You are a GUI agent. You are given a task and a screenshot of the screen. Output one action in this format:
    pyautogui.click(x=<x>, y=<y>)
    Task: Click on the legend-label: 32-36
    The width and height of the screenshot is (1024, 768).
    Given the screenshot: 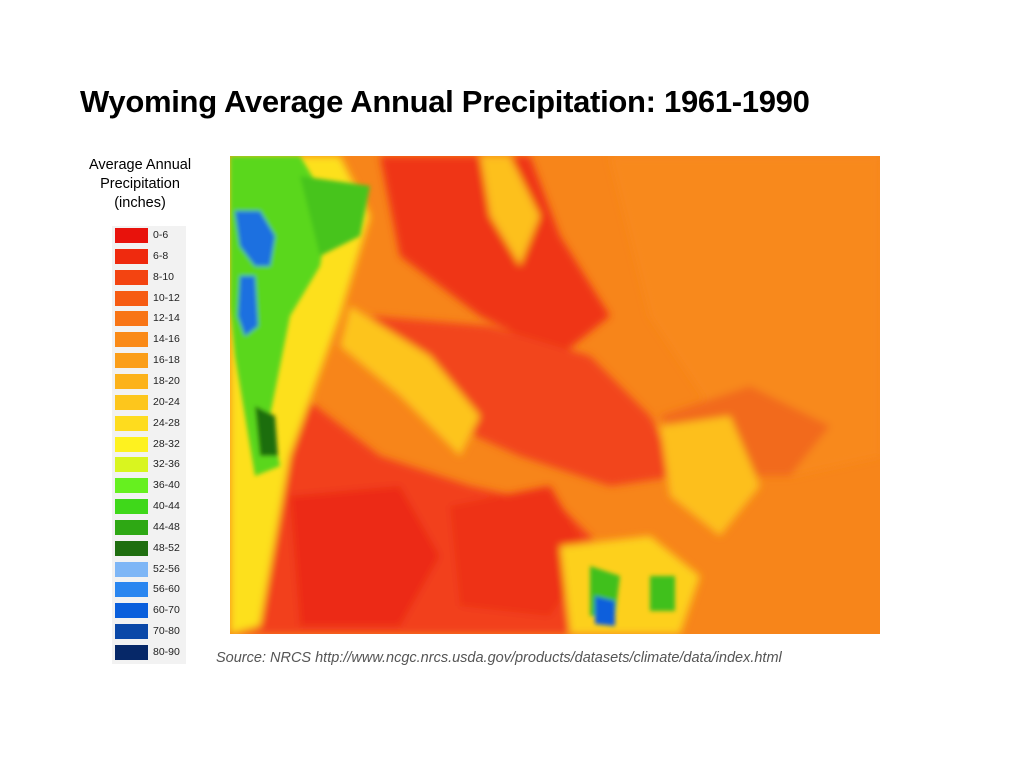 What is the action you would take?
    pyautogui.click(x=166, y=464)
    